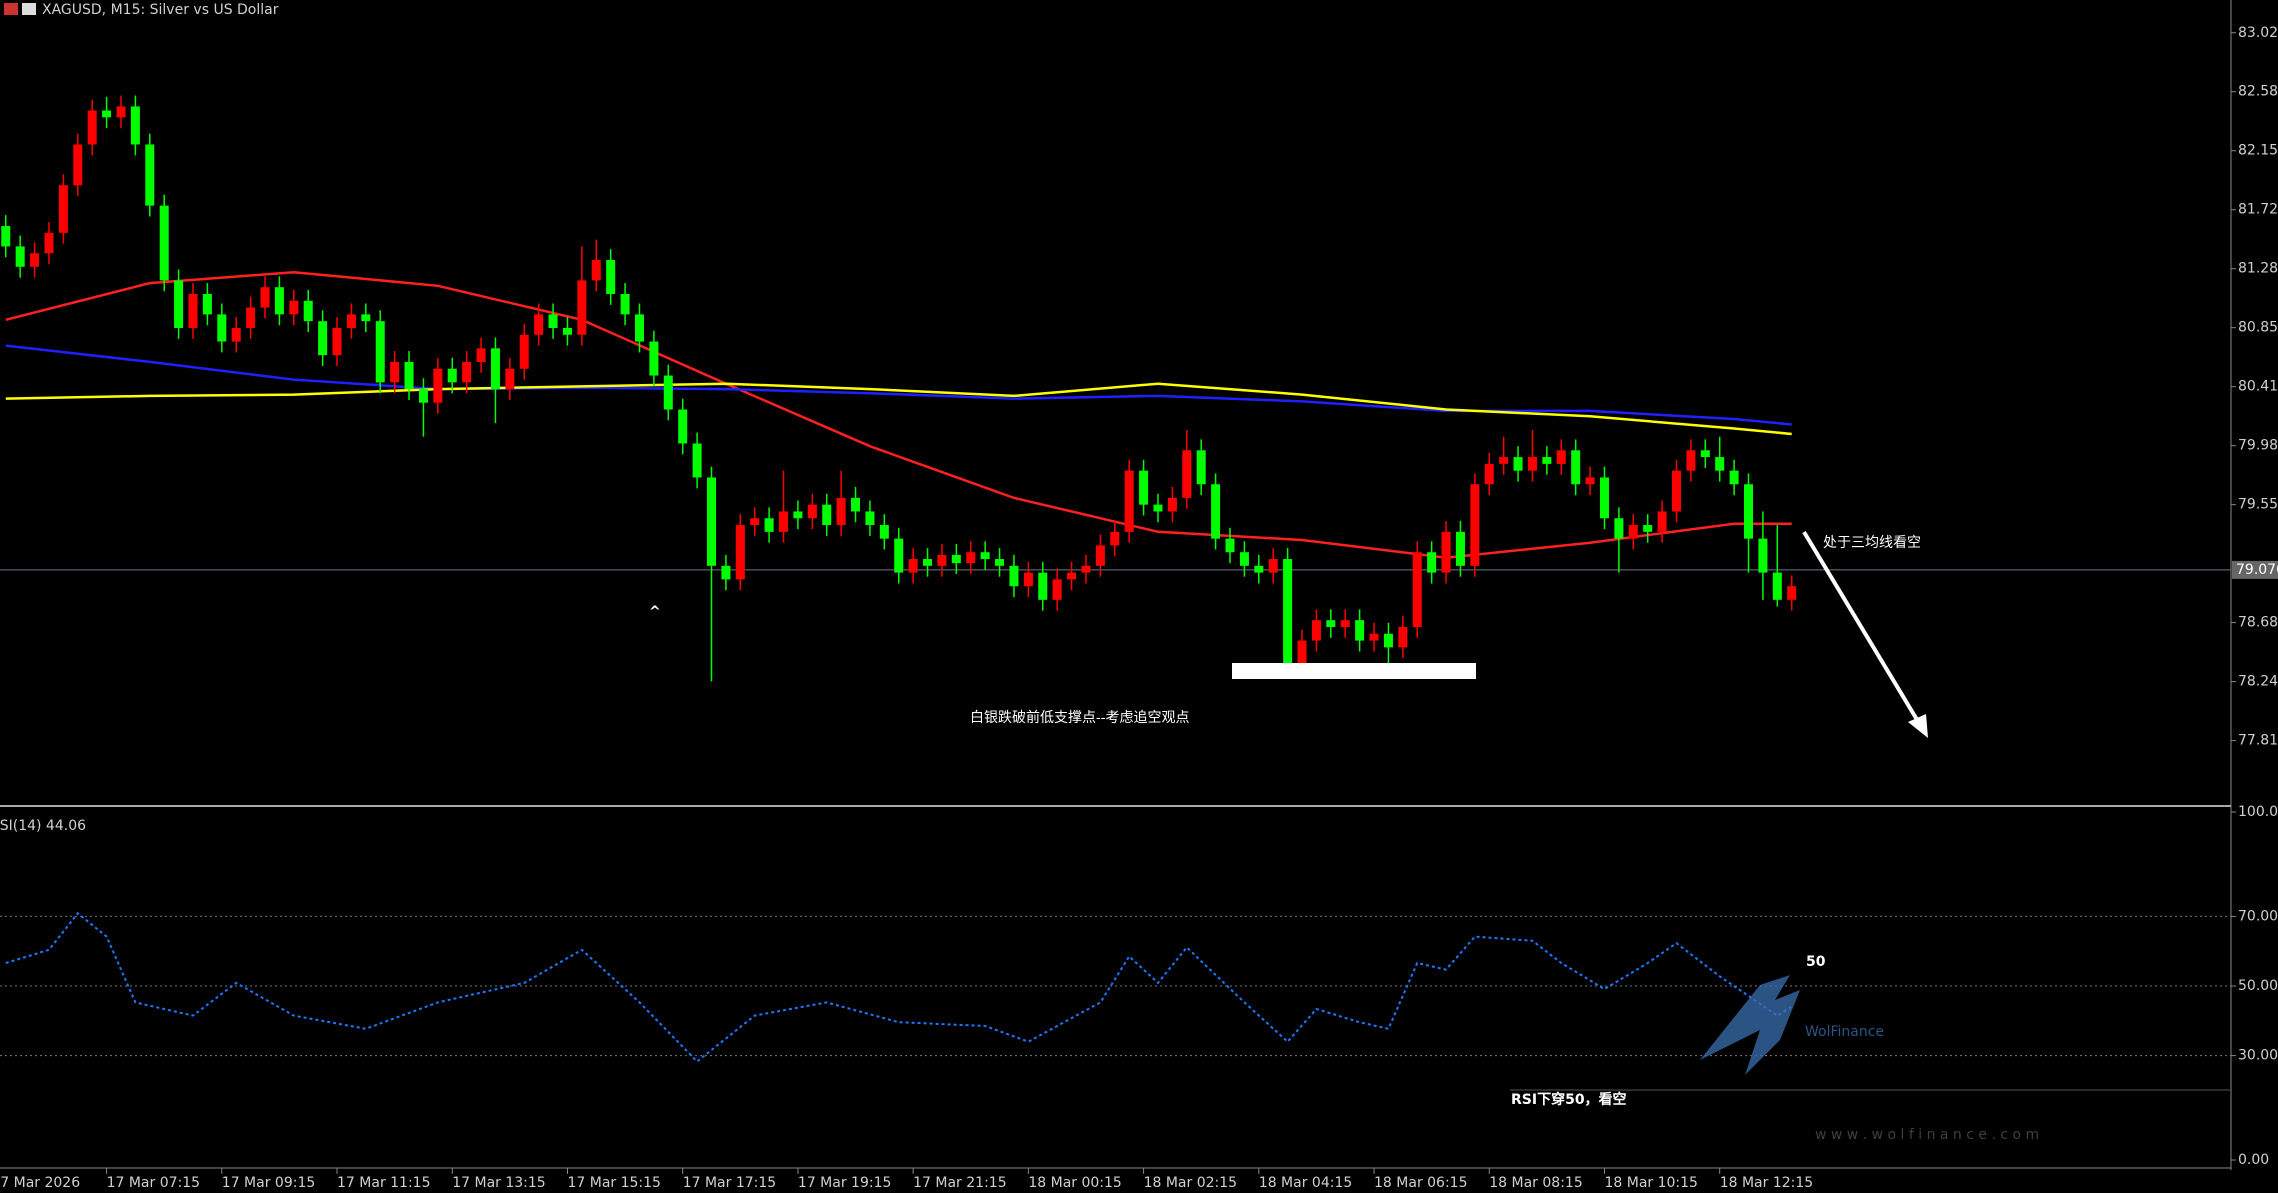 The width and height of the screenshot is (2278, 1193). Describe the element at coordinates (1844, 1032) in the screenshot. I see `watermark-text: WolFinance` at that location.